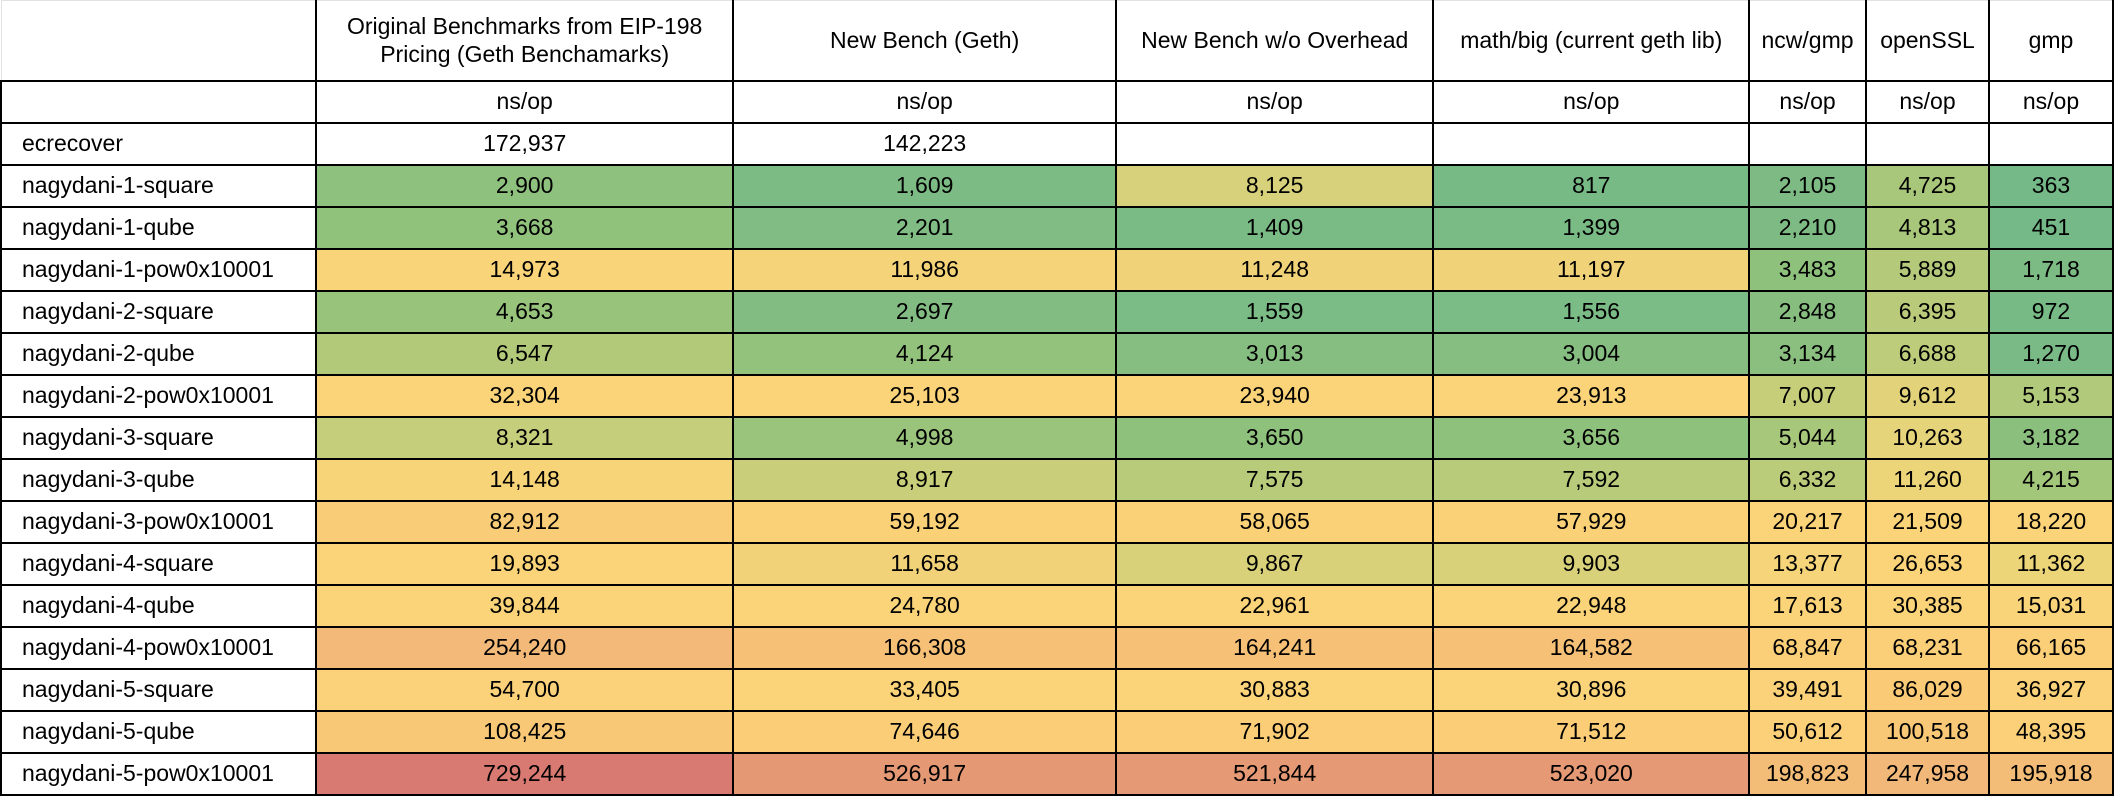 This screenshot has width=2114, height=802. I want to click on unit-cell, so click(158, 101).